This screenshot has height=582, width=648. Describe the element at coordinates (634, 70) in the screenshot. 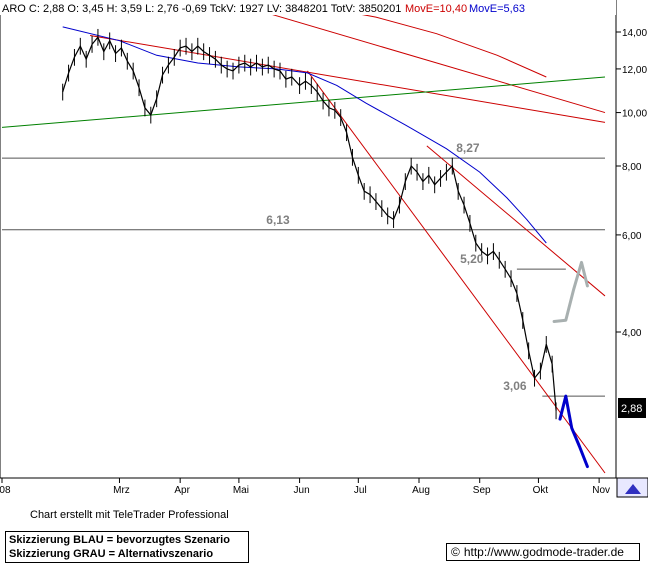

I see `y-tick-label-4: 12,00` at that location.